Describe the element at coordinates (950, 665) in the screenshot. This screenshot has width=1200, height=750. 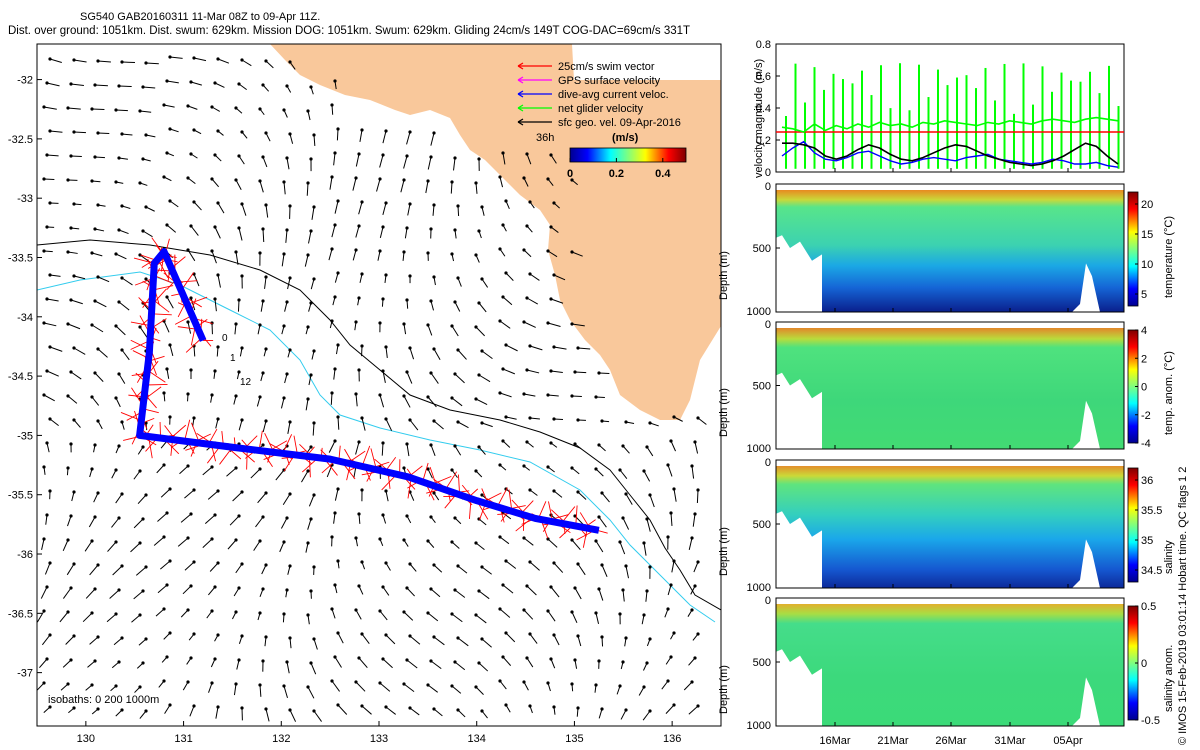
I see `section-field` at that location.